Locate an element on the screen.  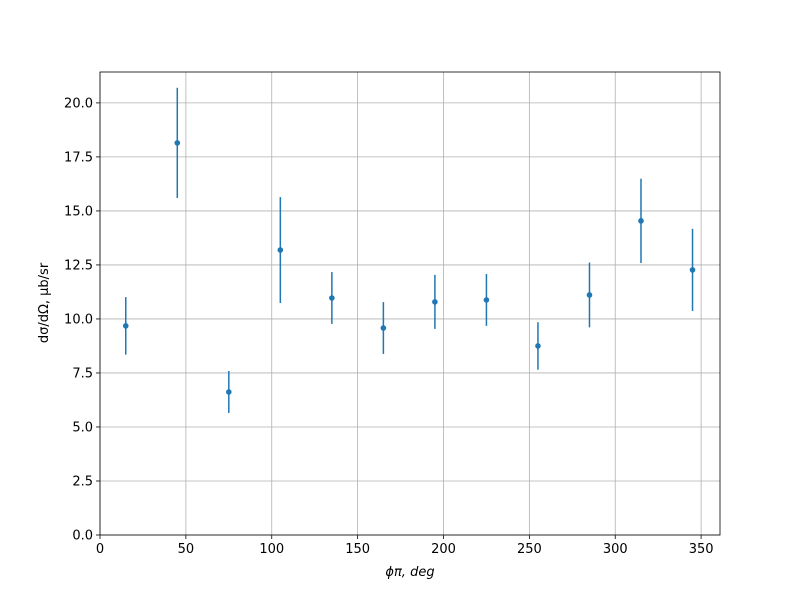
y-tick-label: 15.0 is located at coordinates (78, 211).